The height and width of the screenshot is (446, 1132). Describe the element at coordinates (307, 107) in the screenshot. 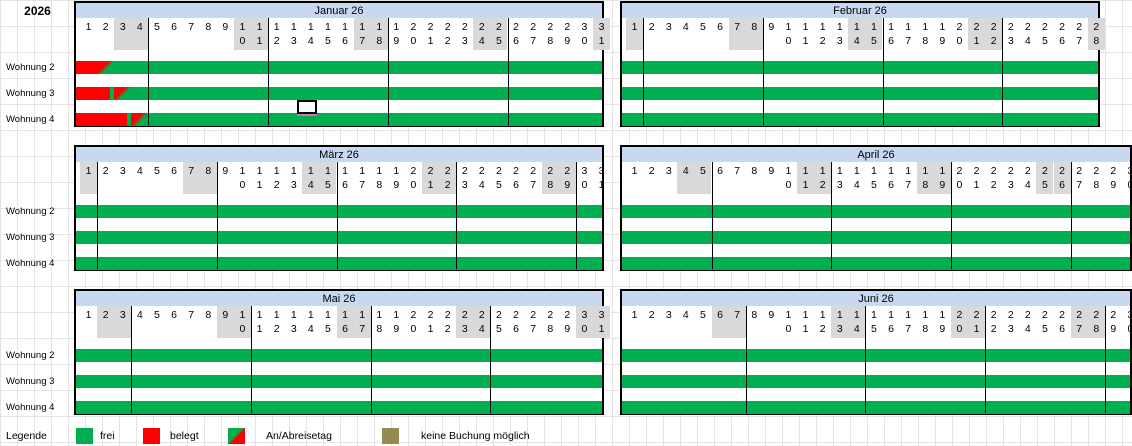

I see `cell-cursor` at that location.